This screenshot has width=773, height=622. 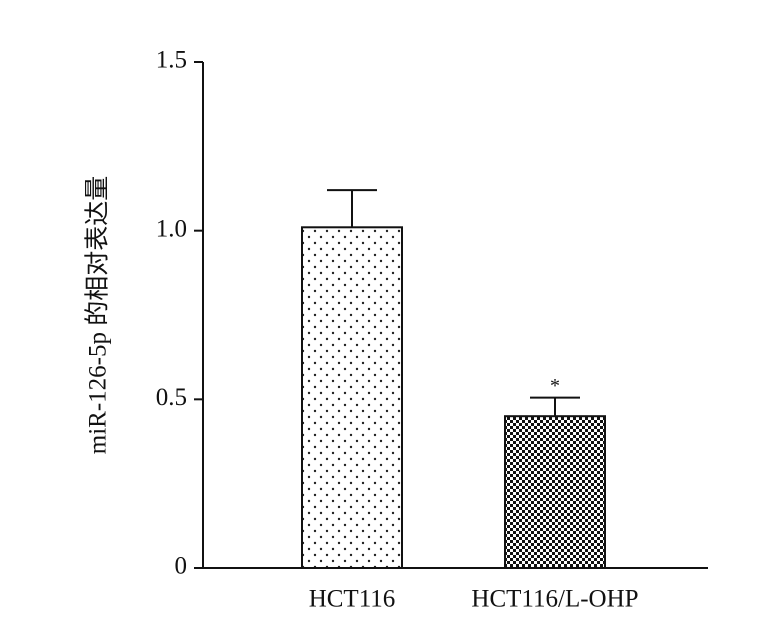 I want to click on annotation: *, so click(x=555, y=386).